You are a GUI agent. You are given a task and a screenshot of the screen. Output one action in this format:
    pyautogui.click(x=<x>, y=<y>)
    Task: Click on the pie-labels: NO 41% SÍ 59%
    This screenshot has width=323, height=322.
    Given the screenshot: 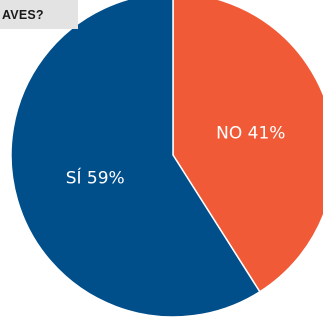 What is the action you would take?
    pyautogui.click(x=176, y=155)
    